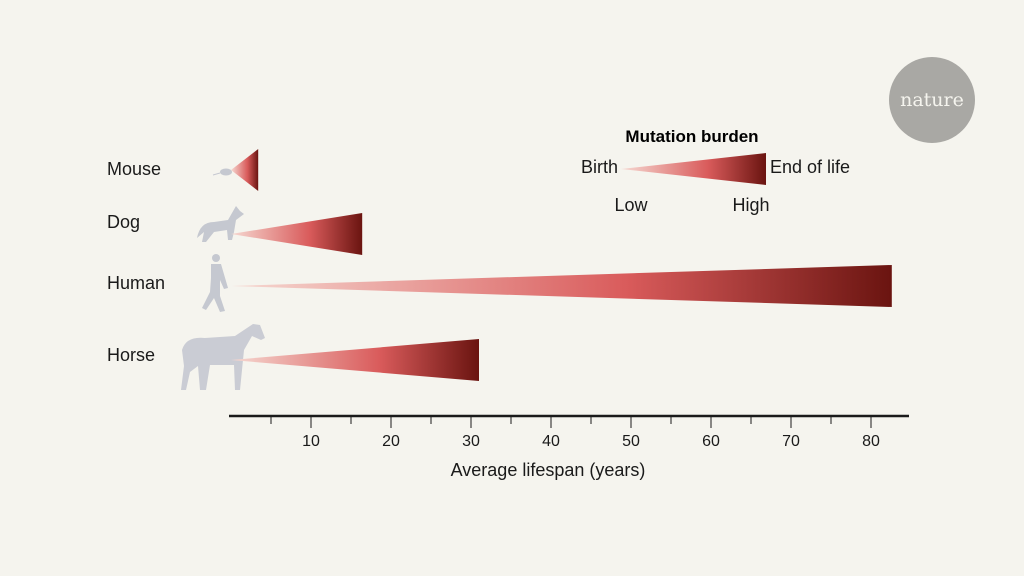 Image resolution: width=1024 pixels, height=576 pixels. Describe the element at coordinates (215, 283) in the screenshot. I see `human-icon` at that location.